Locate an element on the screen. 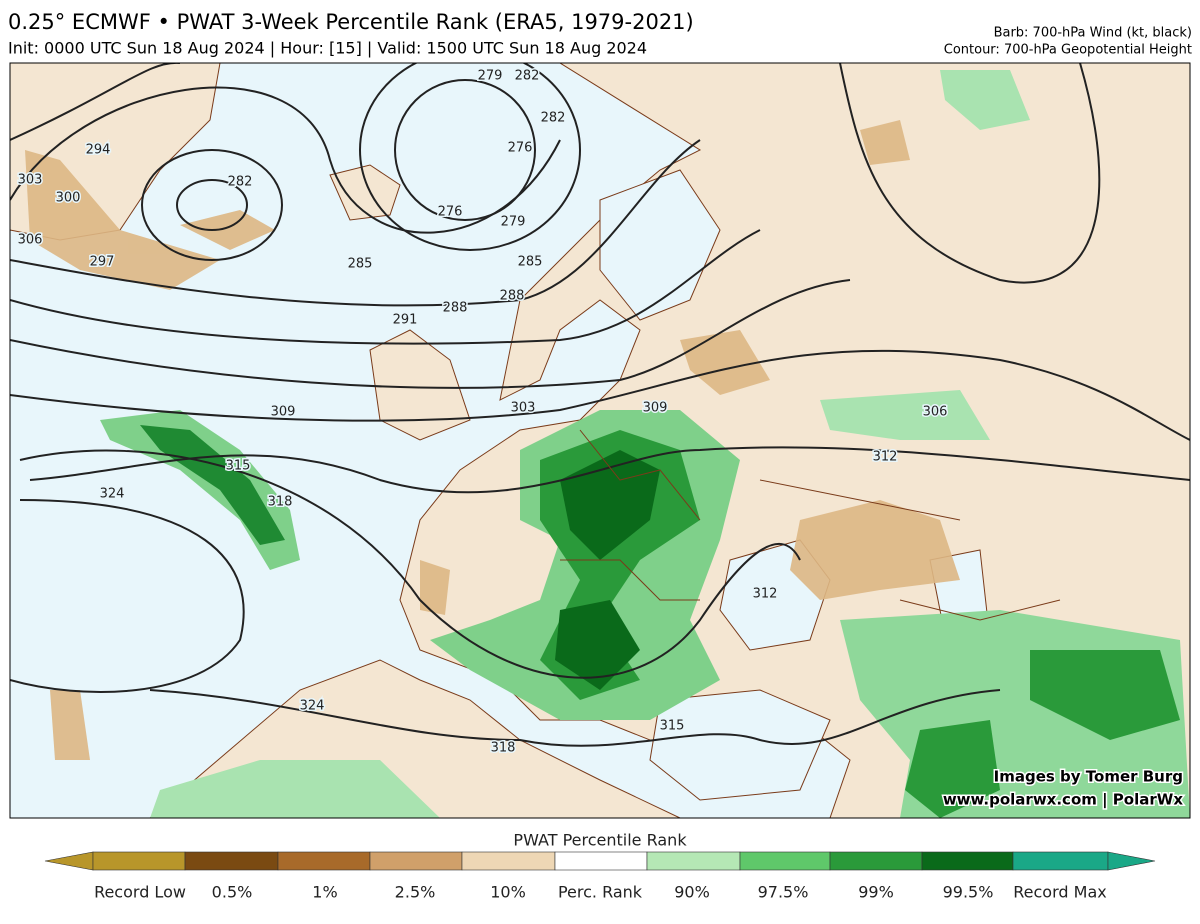 Image resolution: width=1200 pixels, height=924 pixels. borders is located at coordinates (810, 525).